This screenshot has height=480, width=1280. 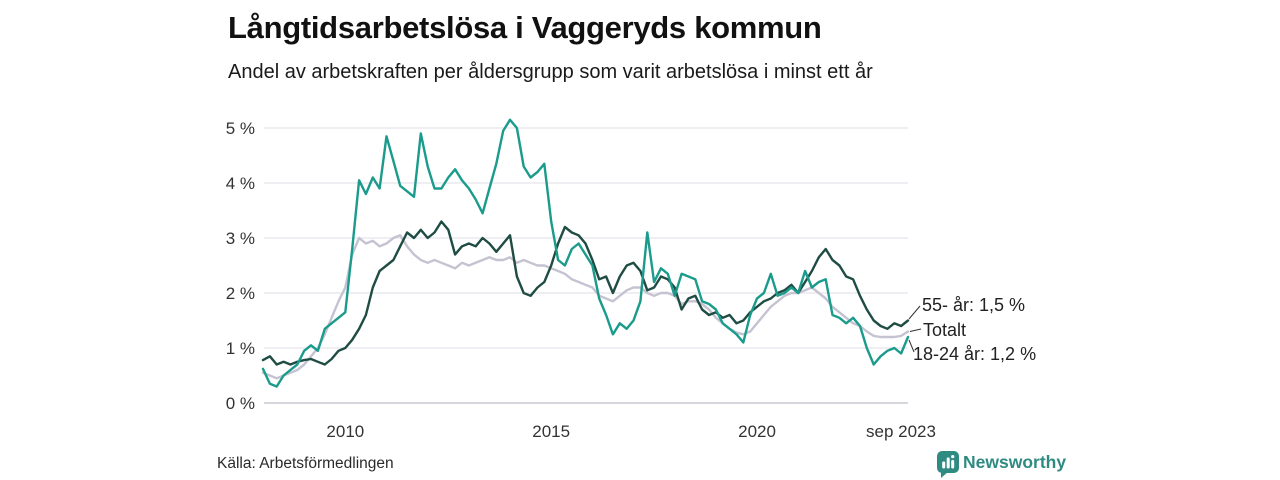 I want to click on newsworthy-brand: Newsworthy, so click(x=1001, y=464).